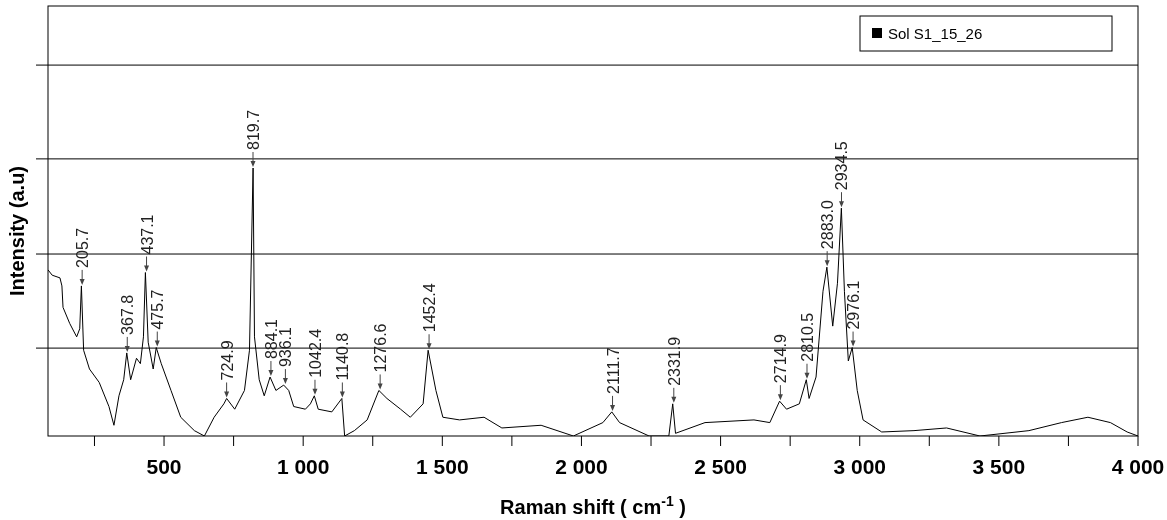 The height and width of the screenshot is (520, 1167). Describe the element at coordinates (935, 33) in the screenshot. I see `legend-label: Sol S1_15_26` at that location.